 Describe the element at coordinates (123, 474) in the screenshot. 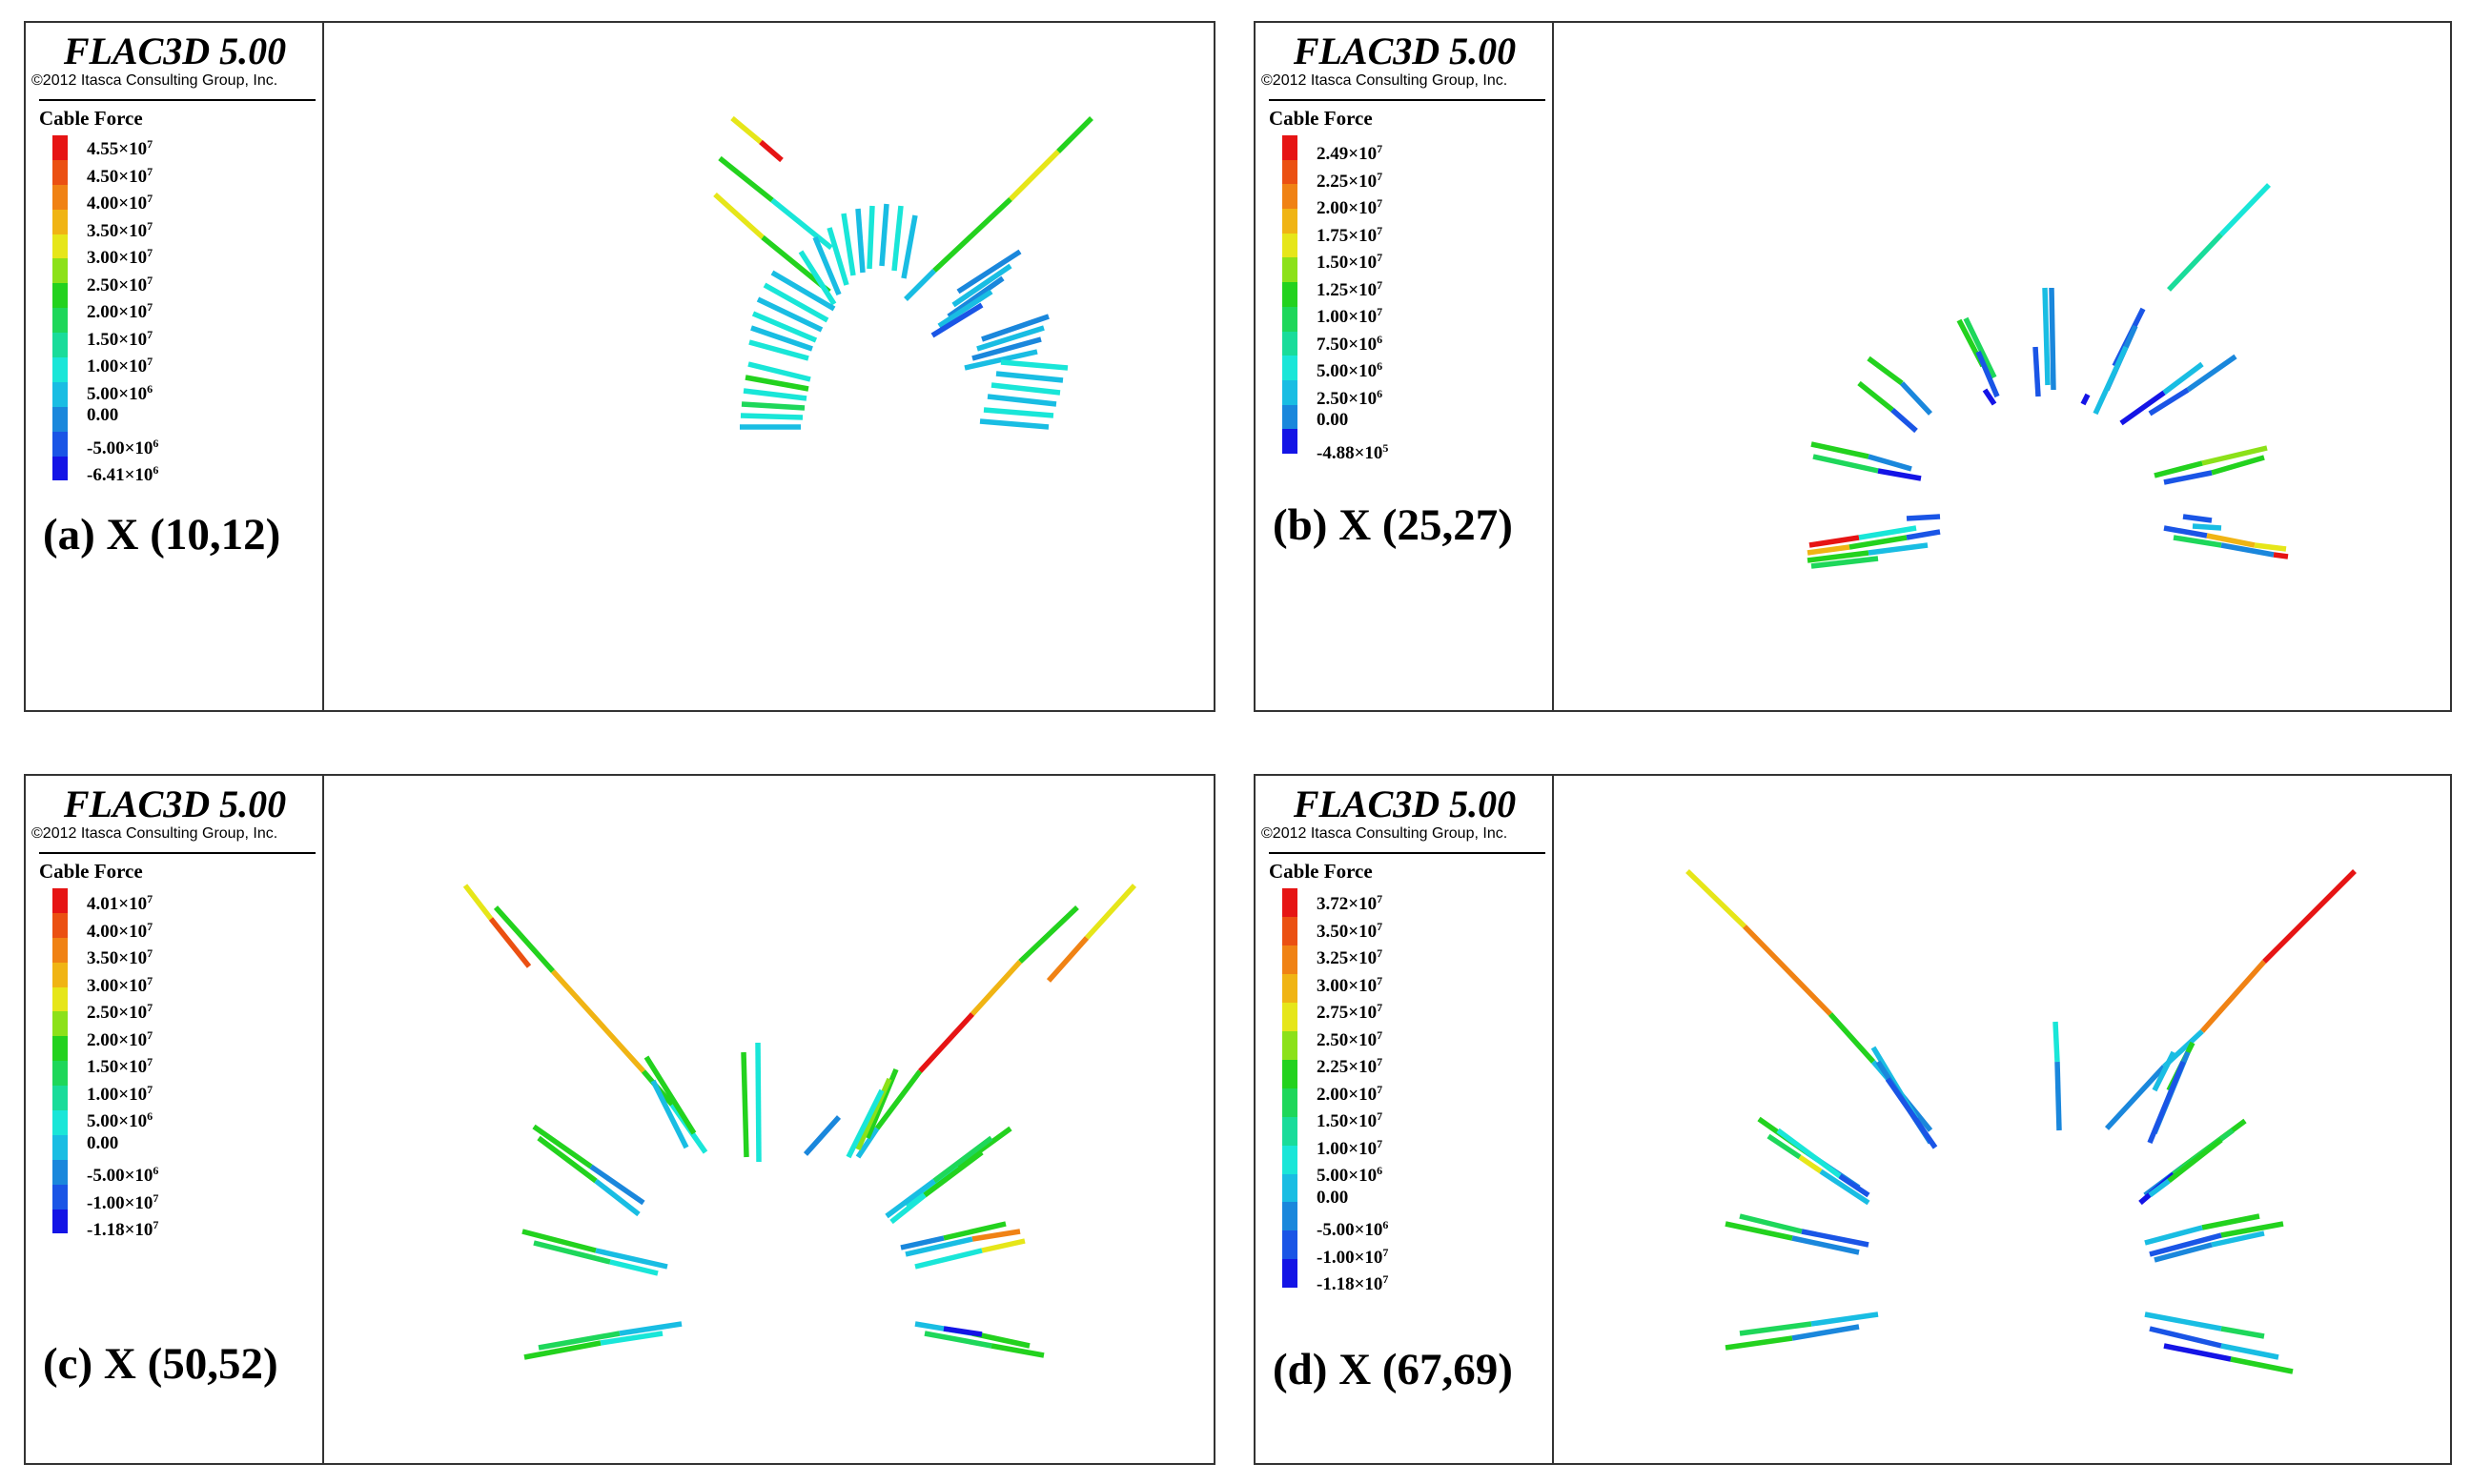

I see `legend-tick-label: -6.41×10⁶` at that location.